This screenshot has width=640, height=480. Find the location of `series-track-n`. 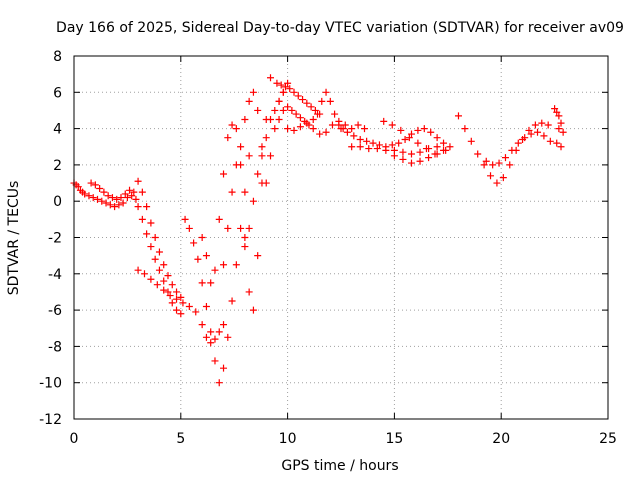

series-track-n is located at coordinates (420, 156).